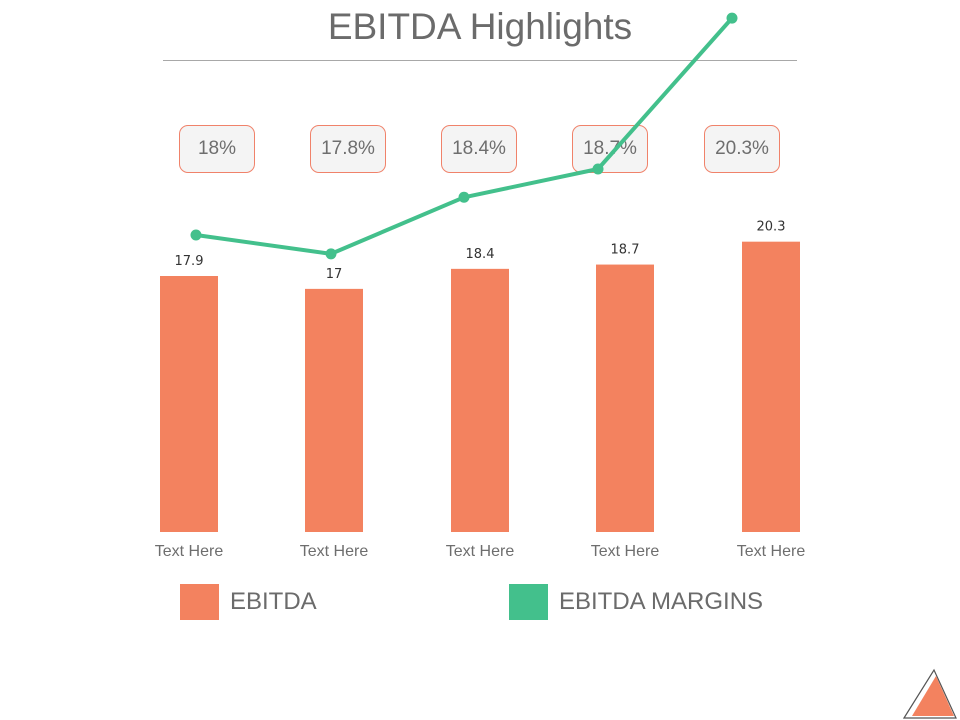 Image resolution: width=960 pixels, height=720 pixels. What do you see at coordinates (479, 149) in the screenshot?
I see `margin-badge: 18.4%` at bounding box center [479, 149].